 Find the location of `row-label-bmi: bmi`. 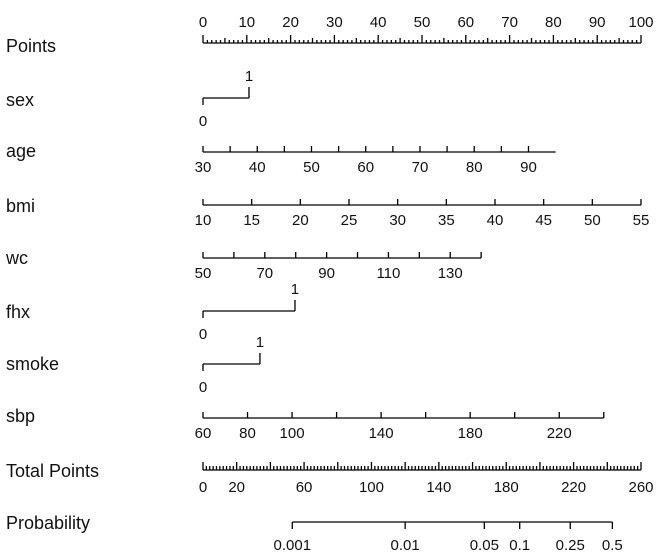

row-label-bmi: bmi is located at coordinates (20, 206).